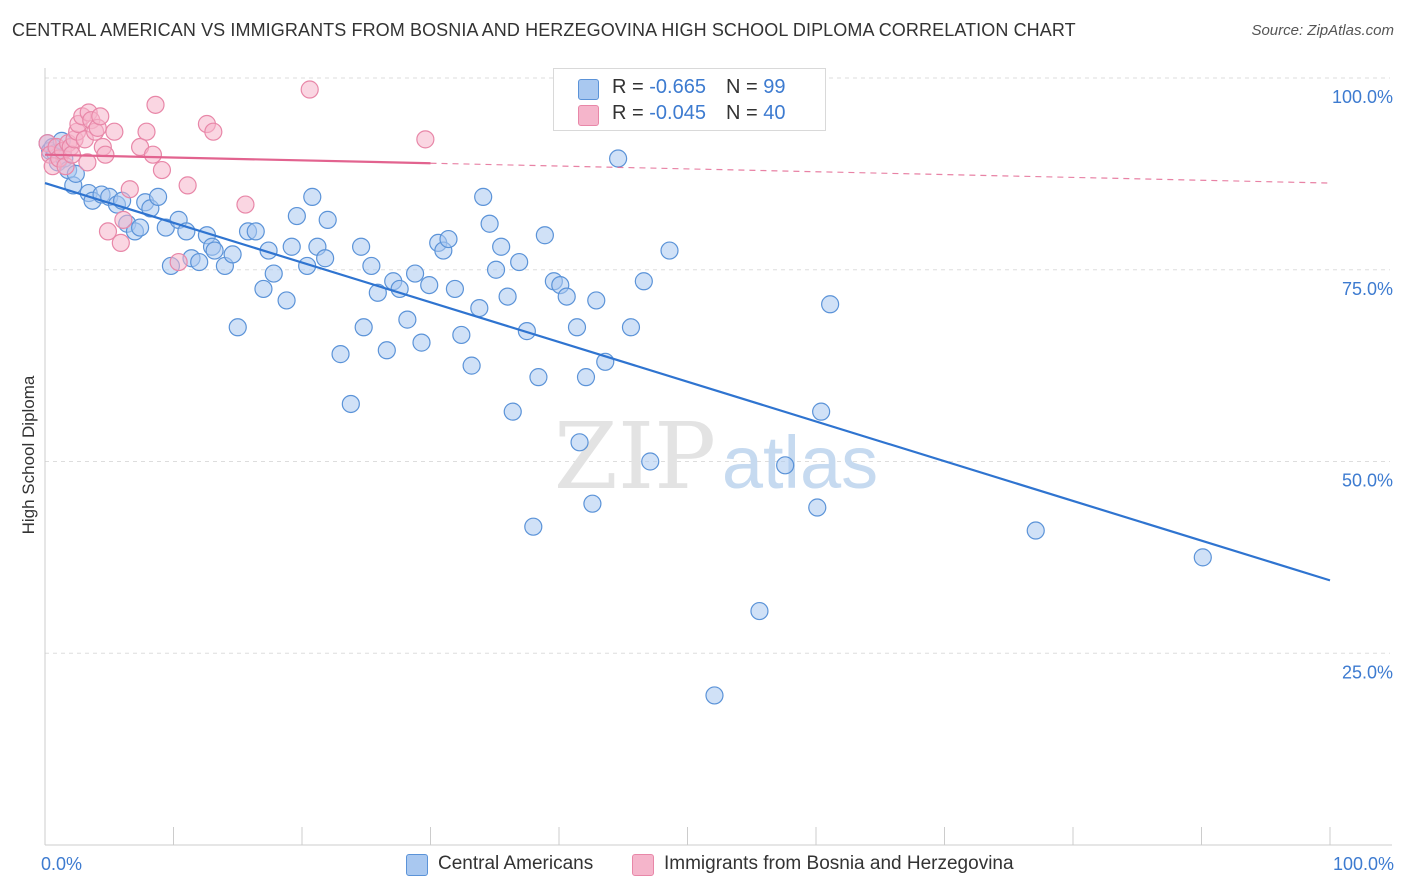 The image size is (1406, 892). What do you see at coordinates (417, 865) in the screenshot?
I see `bottom-swatch-blue` at bounding box center [417, 865].